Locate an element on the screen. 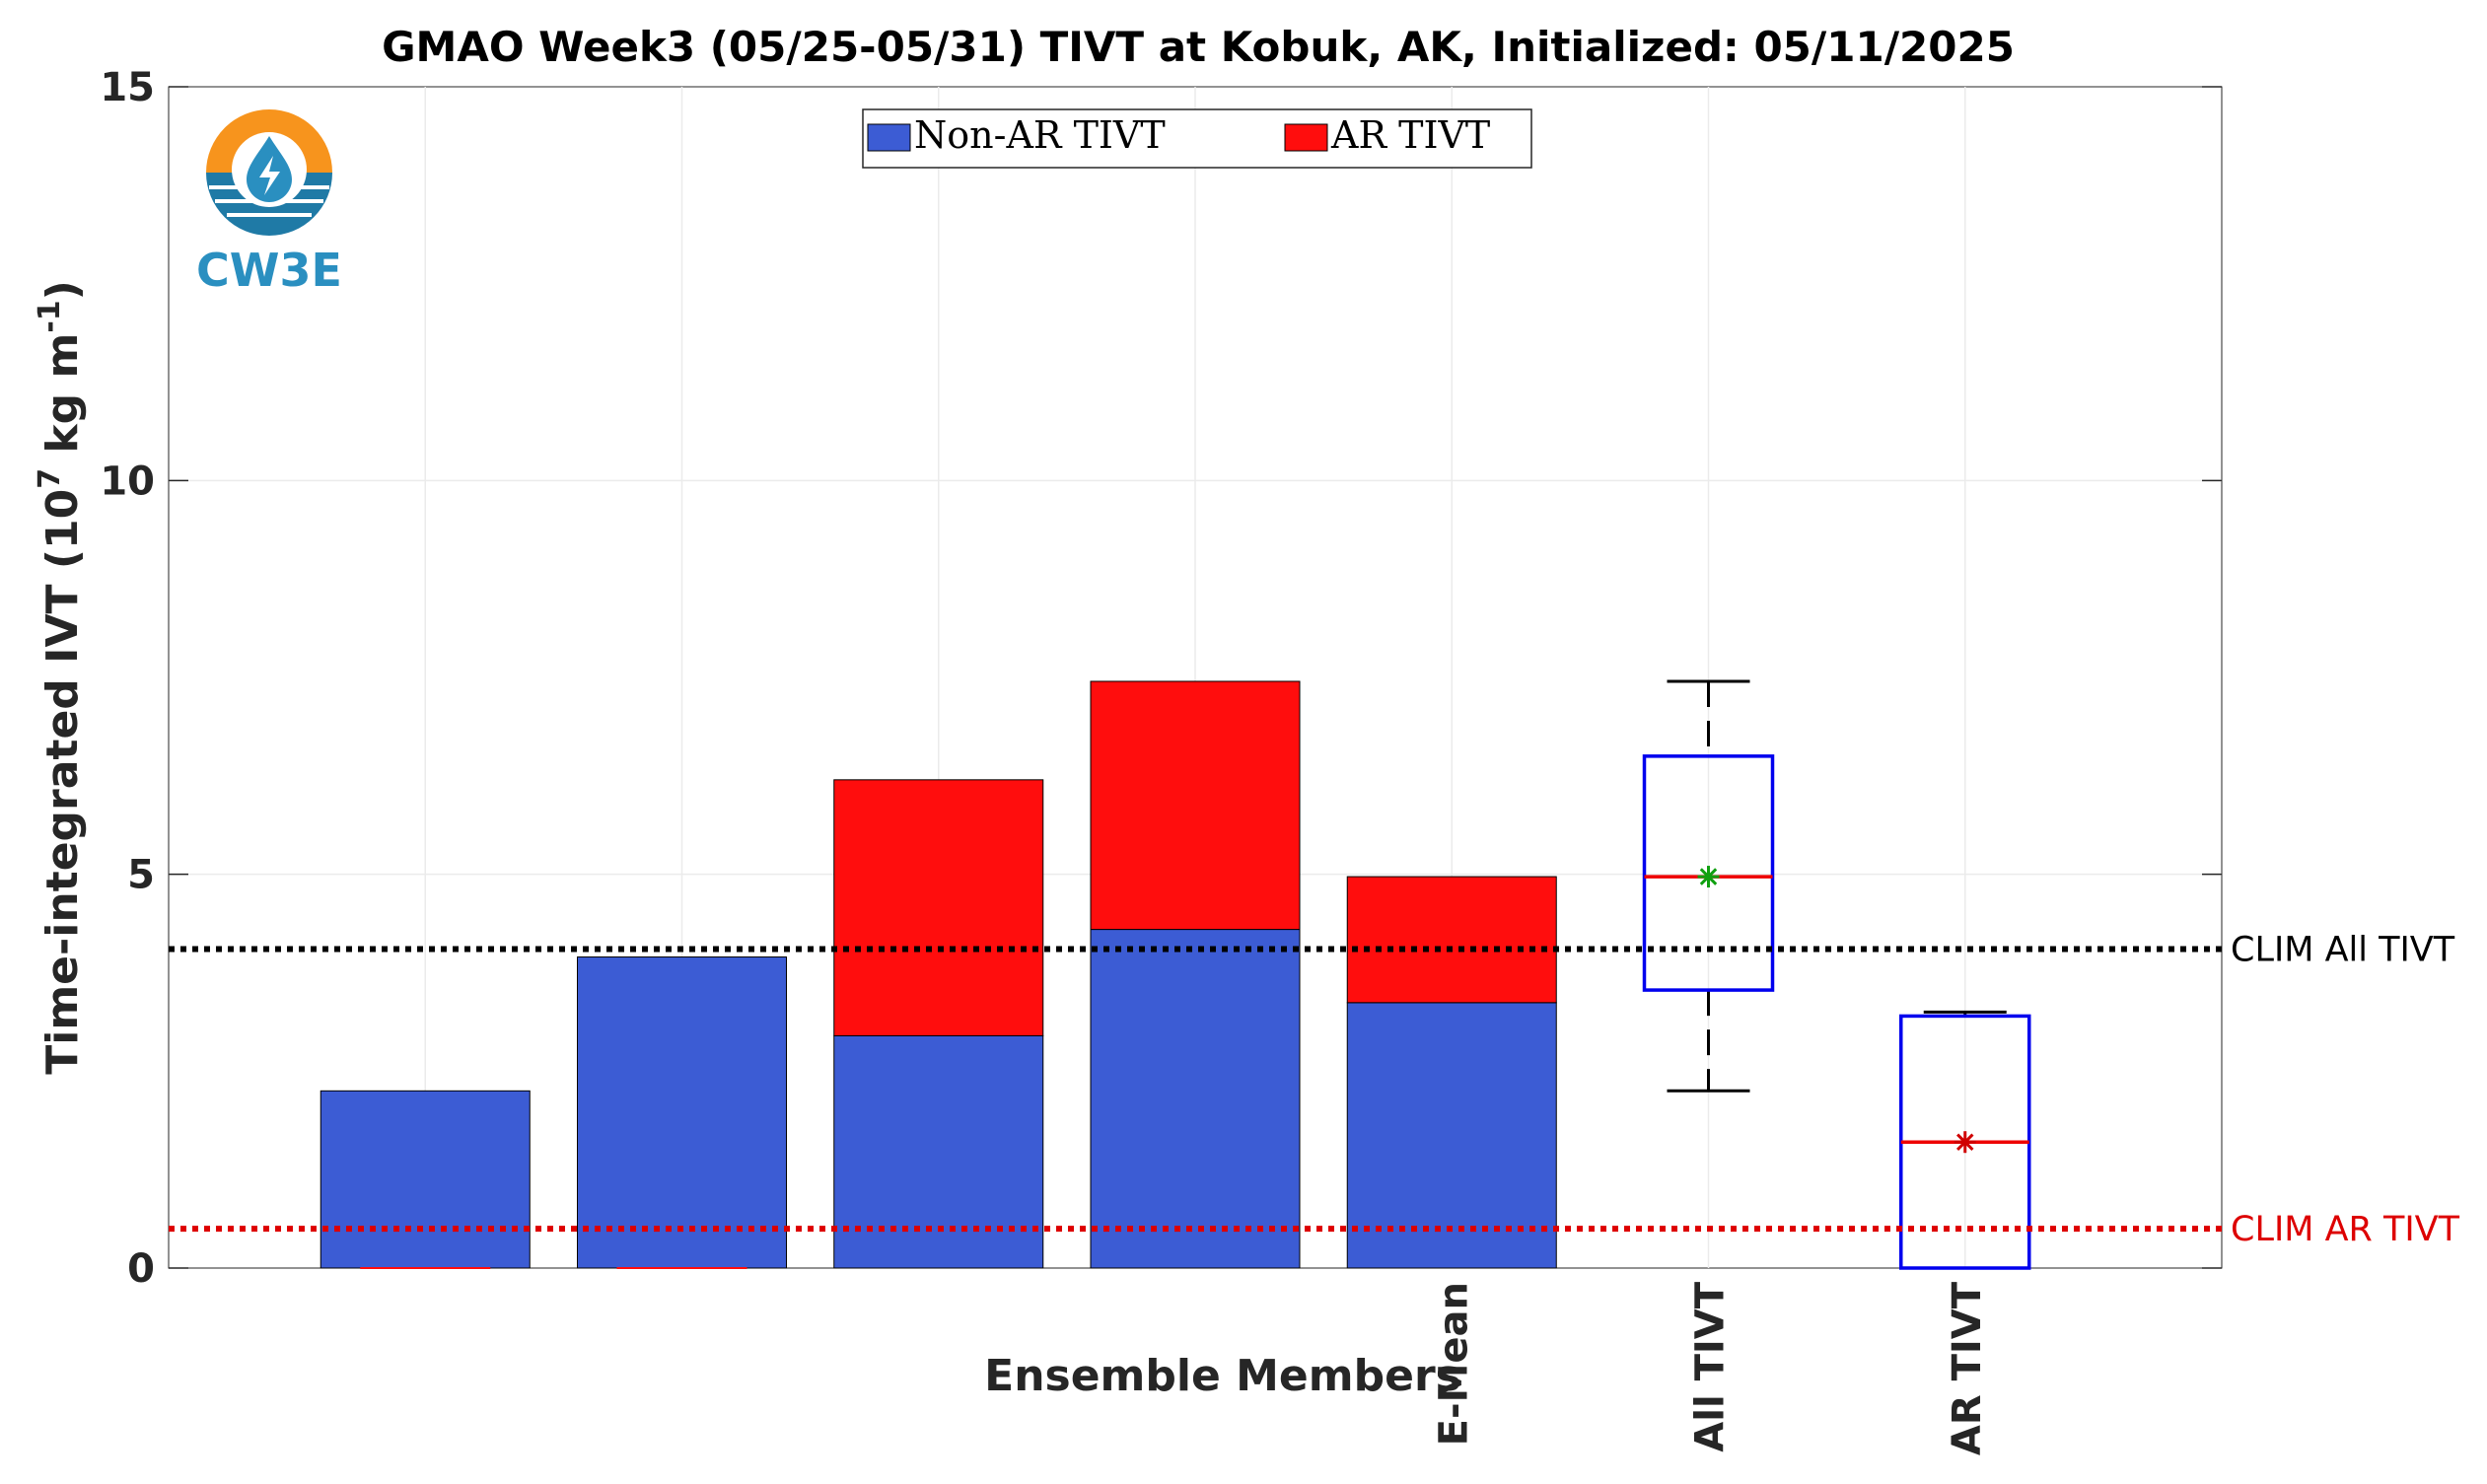  legend-label-ar: AR TIVT is located at coordinates (1410, 135).